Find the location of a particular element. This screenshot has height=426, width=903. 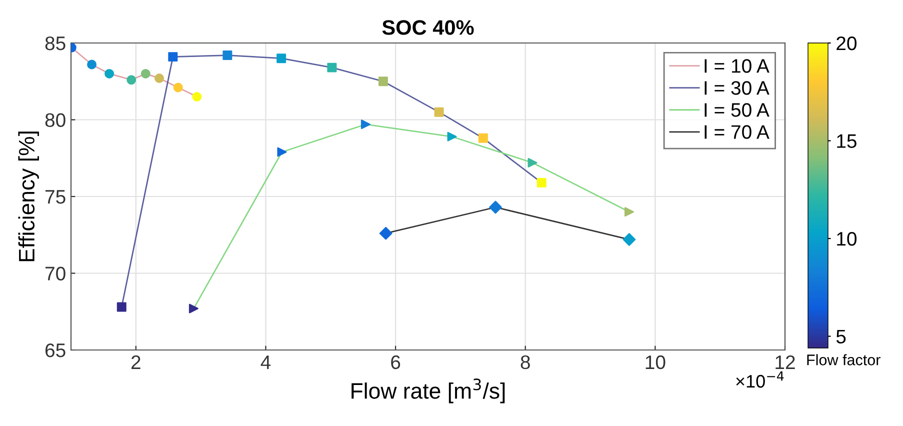

x-tick-label: 2 is located at coordinates (135, 362).